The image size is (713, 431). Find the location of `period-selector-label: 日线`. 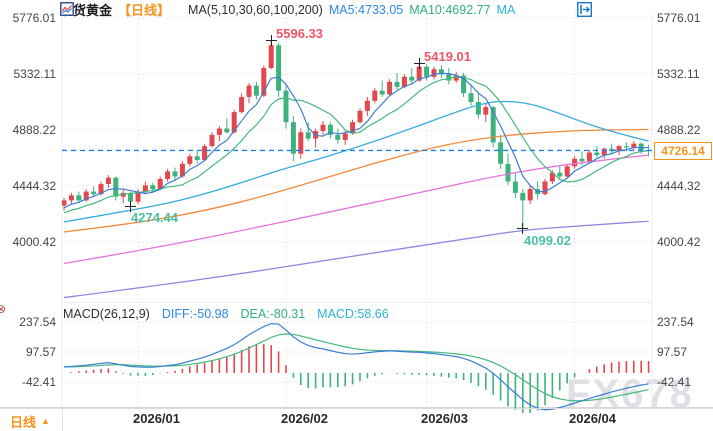

period-selector-label: 日线 is located at coordinates (23, 422).